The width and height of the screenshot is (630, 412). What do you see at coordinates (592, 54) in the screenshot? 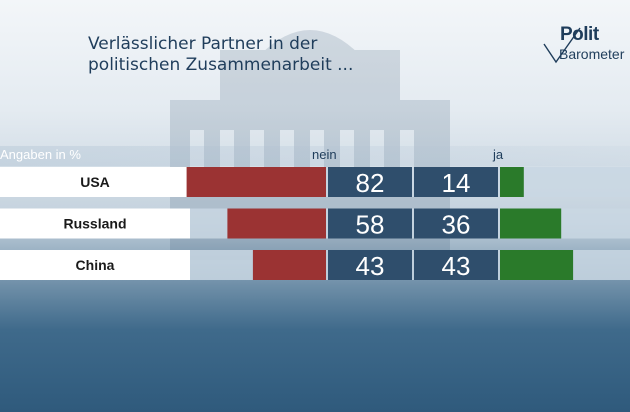
I see `logo-line2: Barometer` at bounding box center [592, 54].